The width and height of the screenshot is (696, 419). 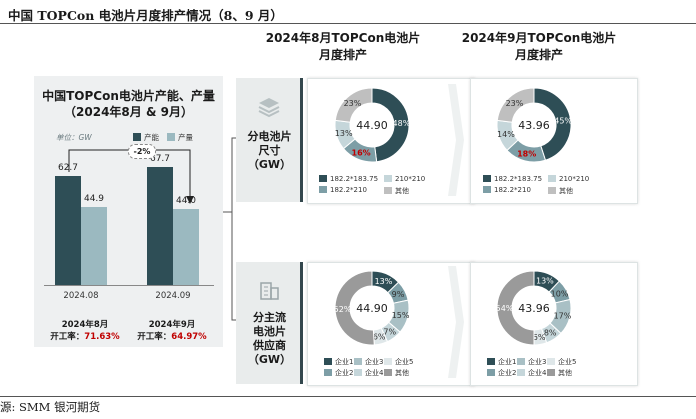 What do you see at coordinates (269, 359) in the screenshot?
I see `supplier-label-line4: （GW）` at bounding box center [269, 359].